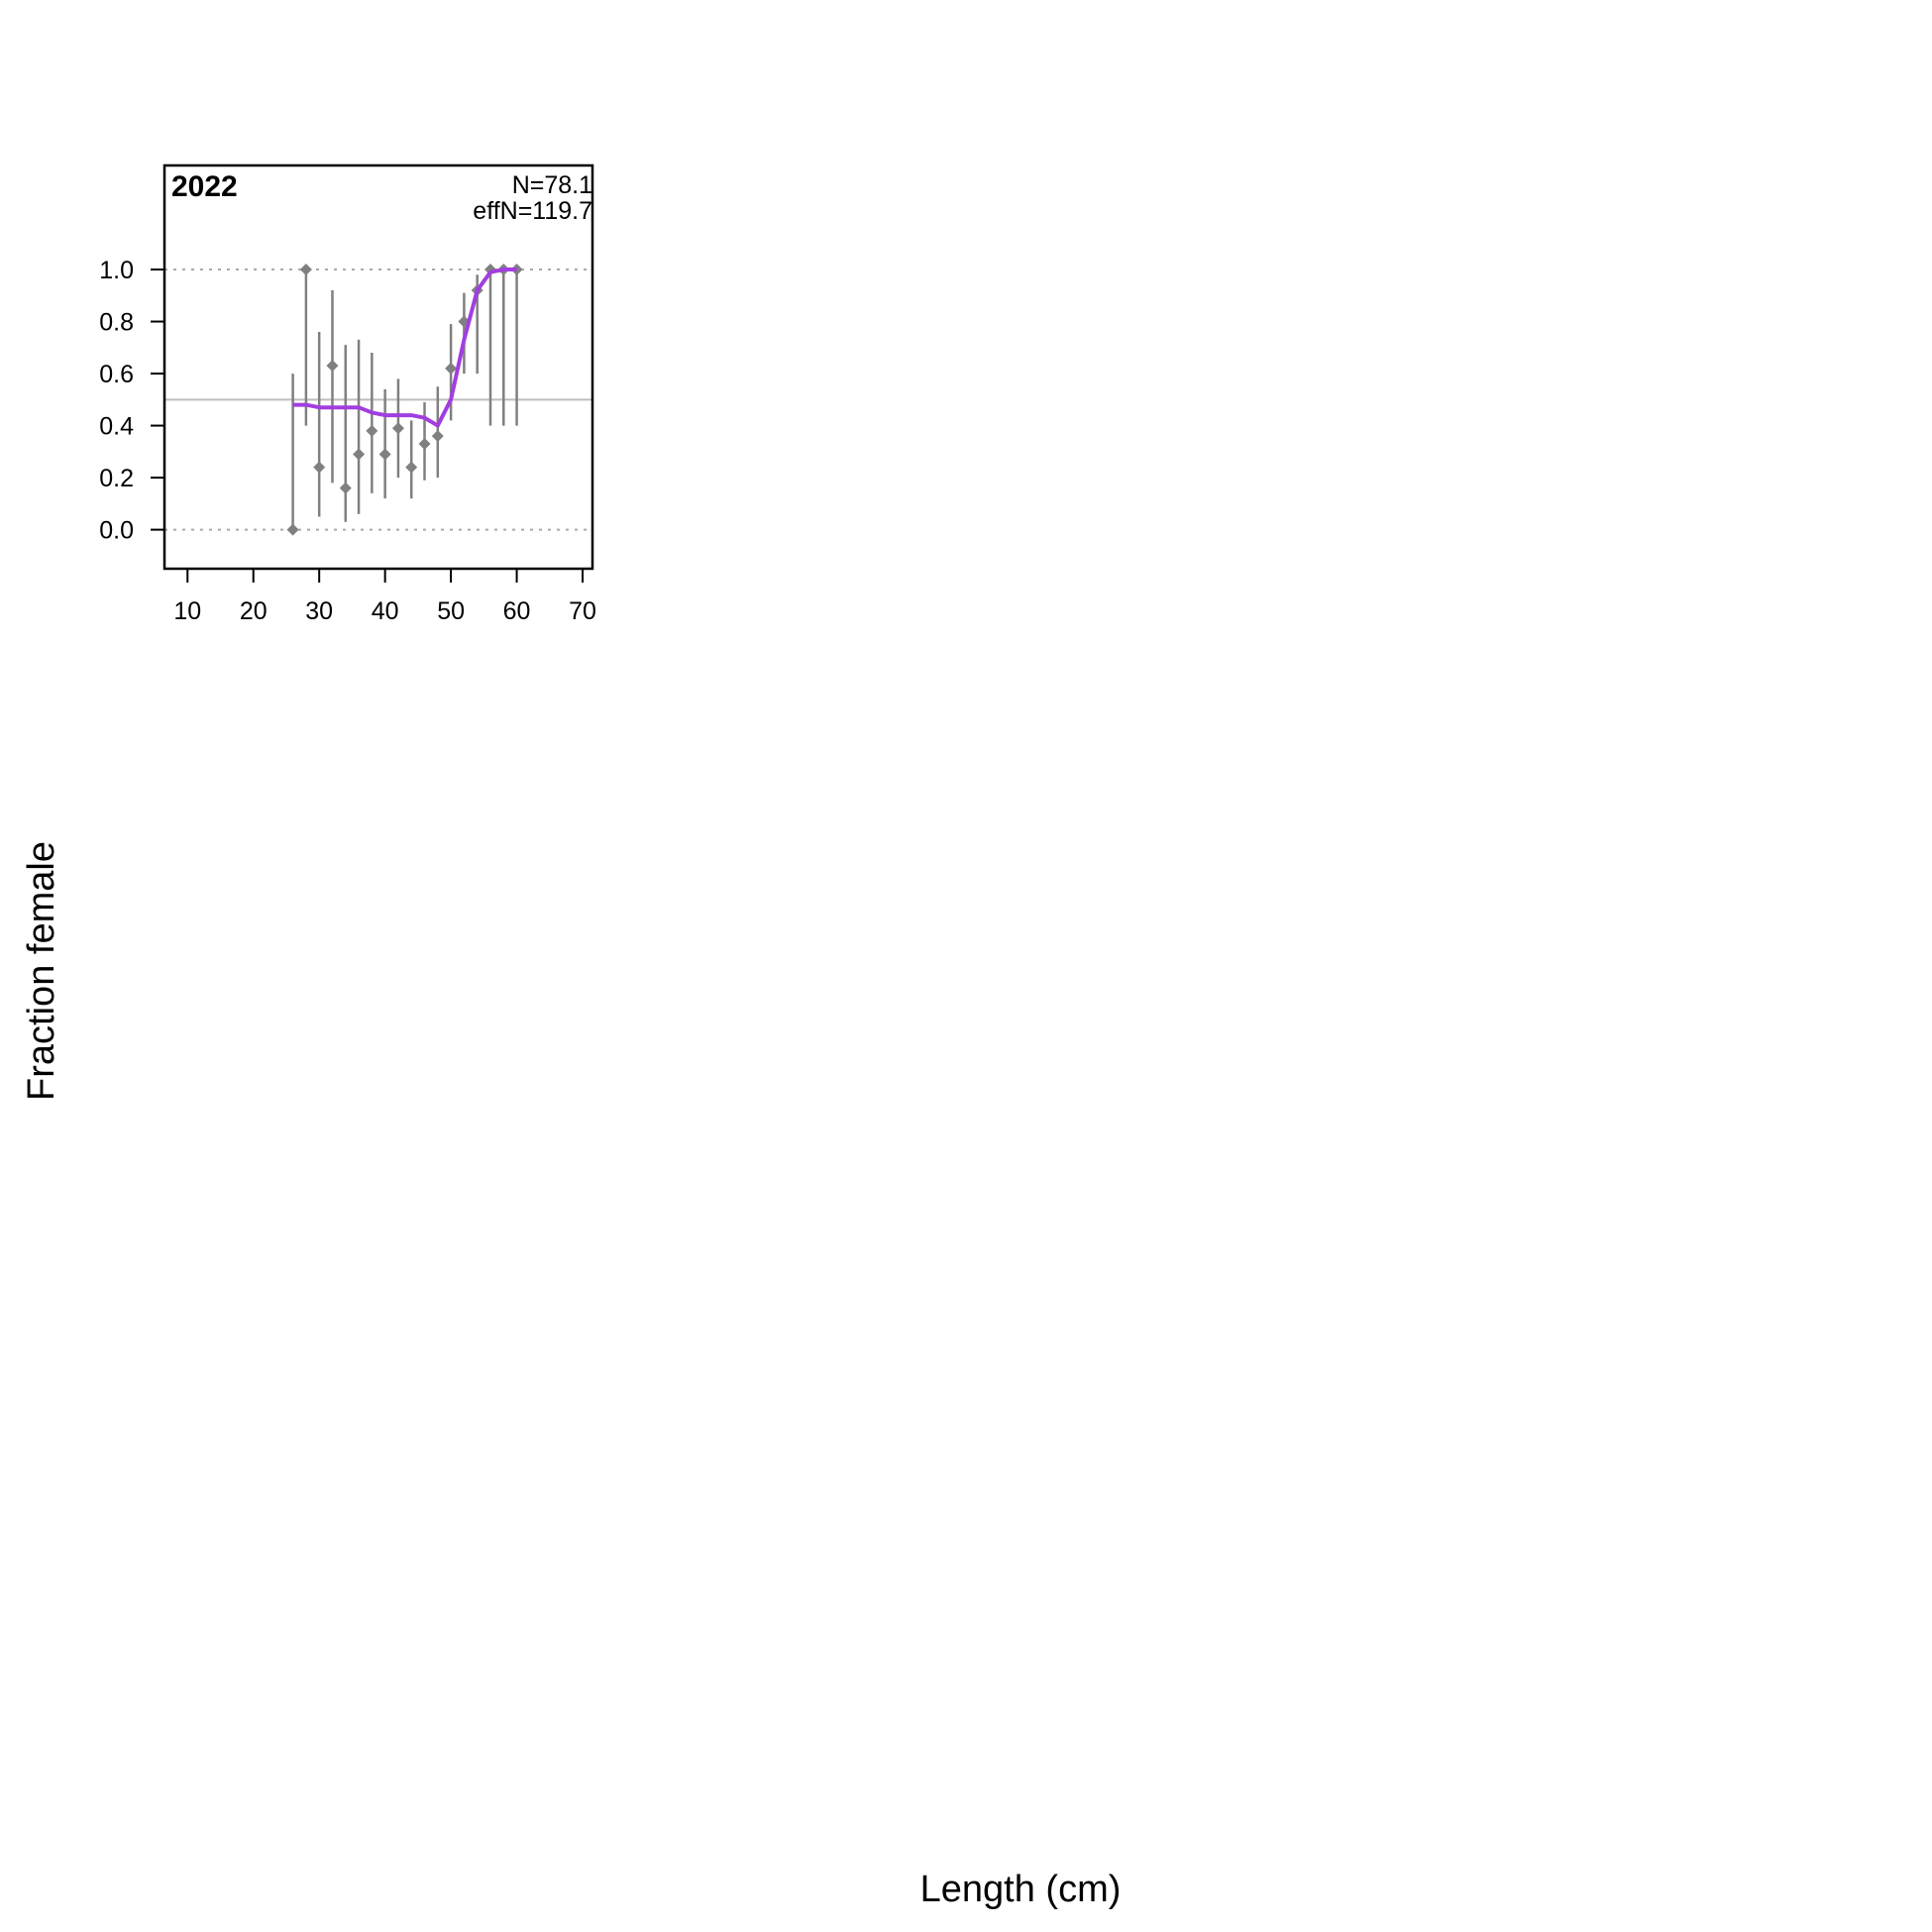 Image resolution: width=1932 pixels, height=1932 pixels. I want to click on x-tick-label: 70, so click(583, 611).